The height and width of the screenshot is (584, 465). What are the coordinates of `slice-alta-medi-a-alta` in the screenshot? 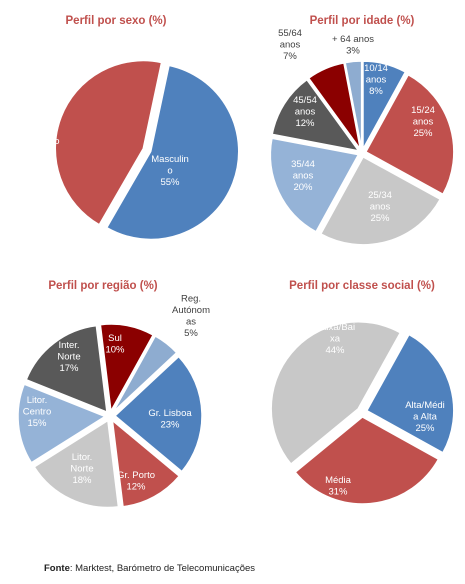 It's located at (410, 393).